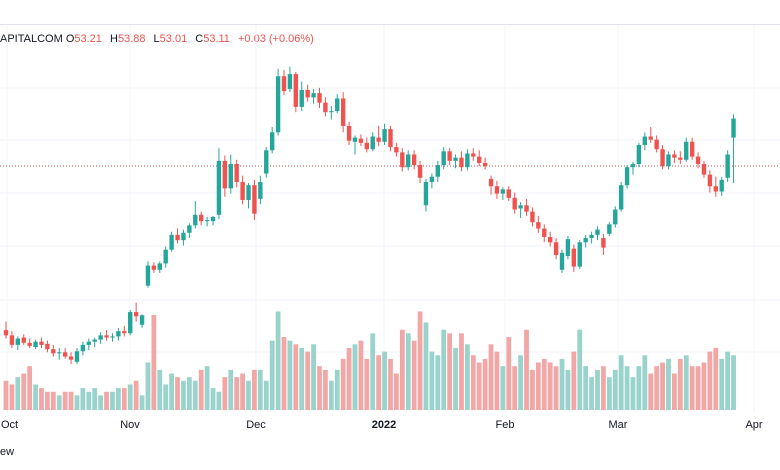  Describe the element at coordinates (156, 39) in the screenshot. I see `low-label: L` at that location.